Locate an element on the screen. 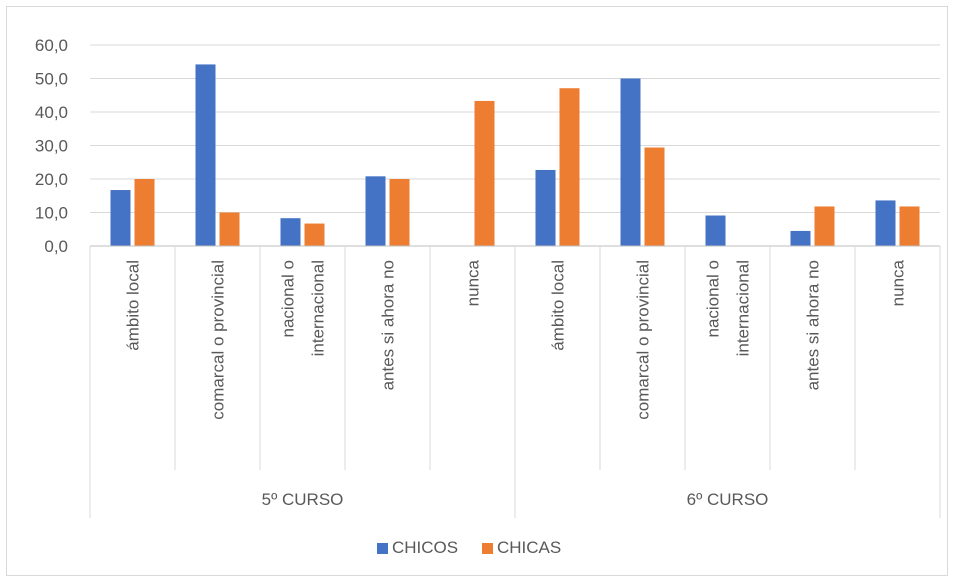 The image size is (955, 582). y-tick-label: 30,0 is located at coordinates (51, 146).